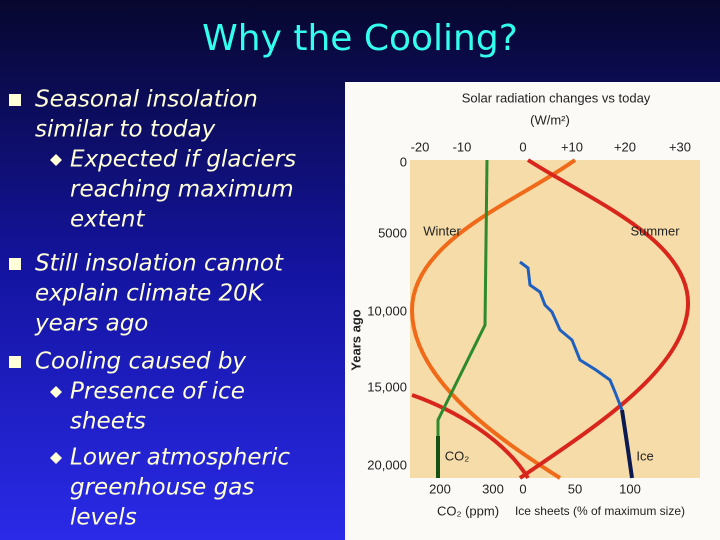 This screenshot has width=720, height=540. What do you see at coordinates (392, 232) in the screenshot?
I see `y-tick-label: 5000` at bounding box center [392, 232].